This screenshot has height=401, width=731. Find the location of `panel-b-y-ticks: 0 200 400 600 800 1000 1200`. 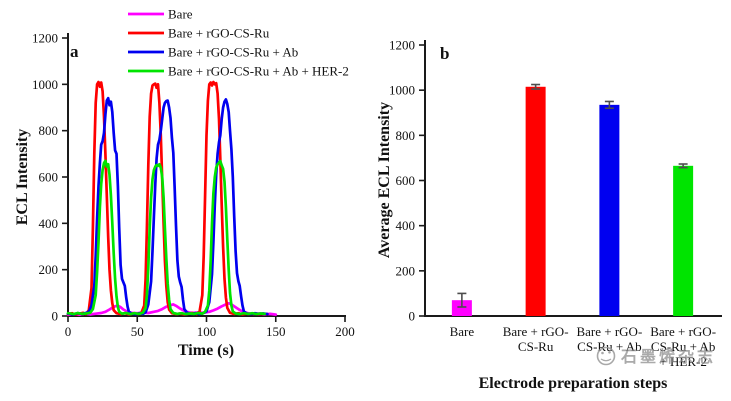

panel-b-y-ticks: 0 200 400 600 800 1000 1200 is located at coordinates (407, 181).